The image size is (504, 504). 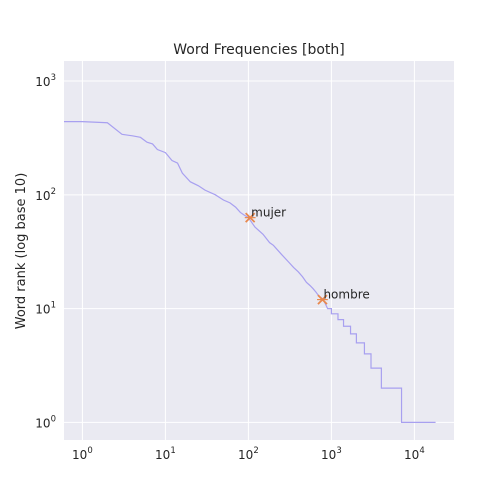 I want to click on y-tick-label: 10¹, so click(x=45, y=309).